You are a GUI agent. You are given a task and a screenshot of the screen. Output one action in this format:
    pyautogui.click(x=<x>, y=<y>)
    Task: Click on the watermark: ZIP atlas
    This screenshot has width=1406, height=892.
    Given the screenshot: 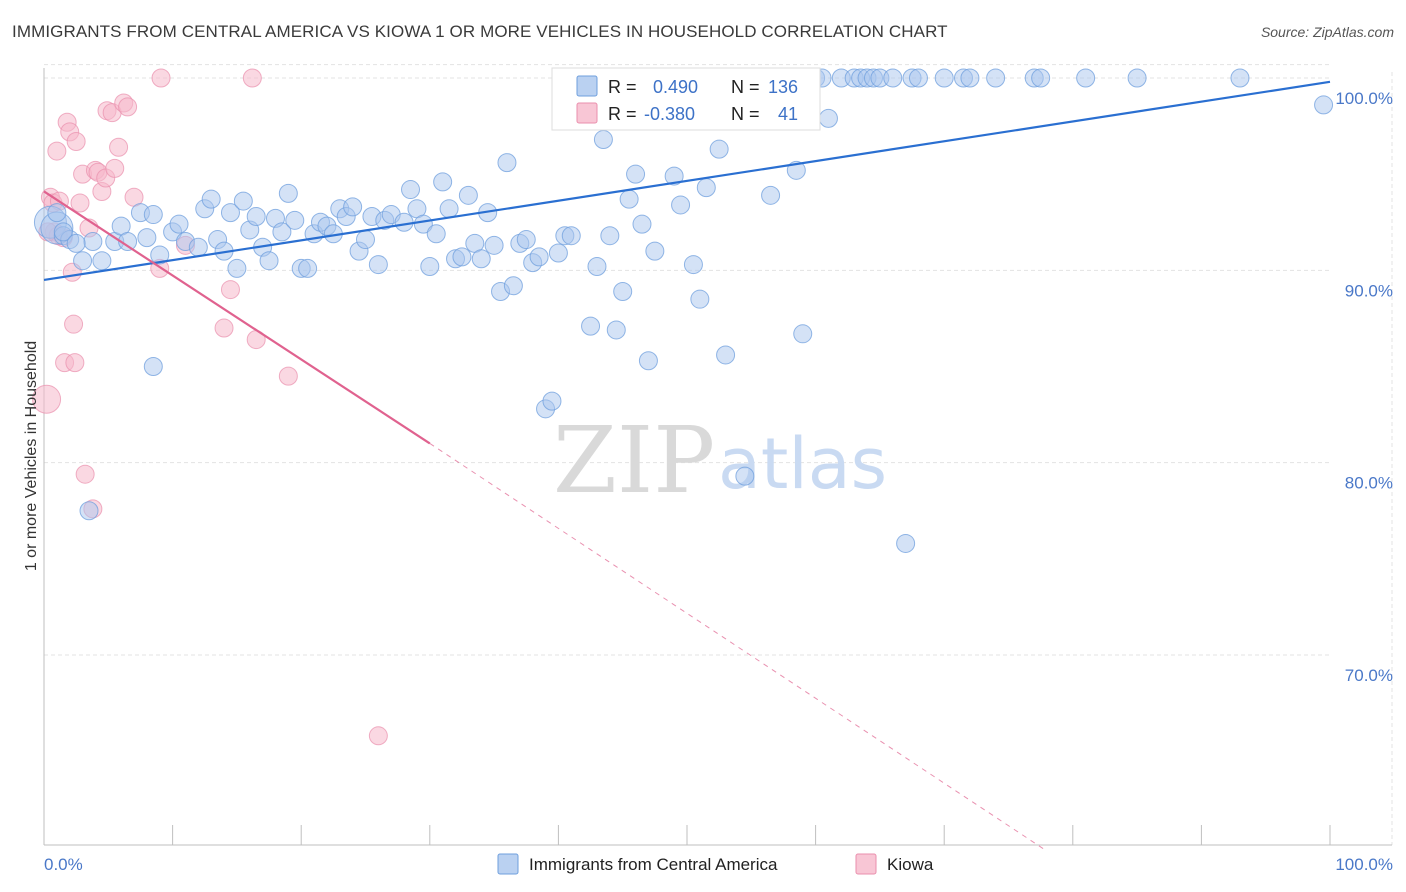 What is the action you would take?
    pyautogui.click(x=720, y=460)
    